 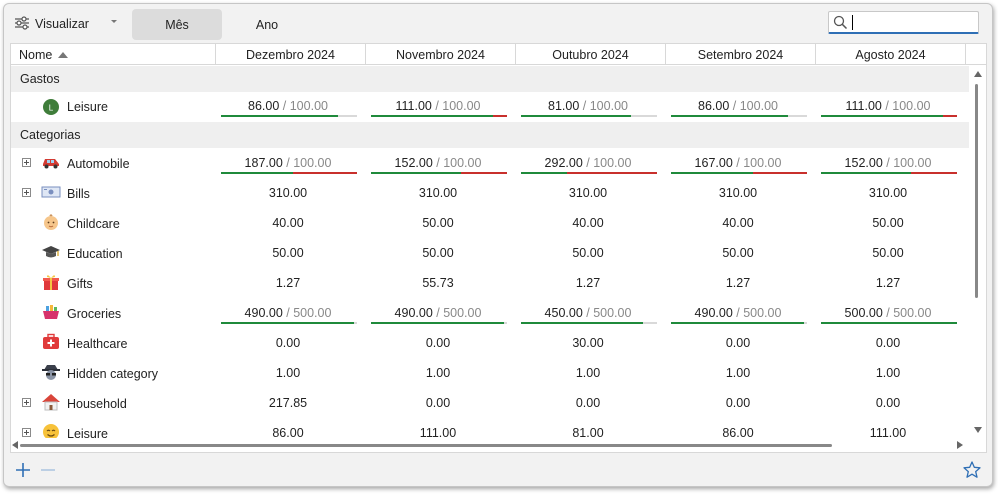 What do you see at coordinates (94, 314) in the screenshot?
I see `row-label: Groceries` at bounding box center [94, 314].